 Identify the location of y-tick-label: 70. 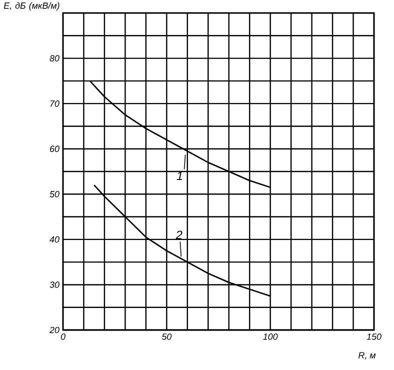
(55, 103).